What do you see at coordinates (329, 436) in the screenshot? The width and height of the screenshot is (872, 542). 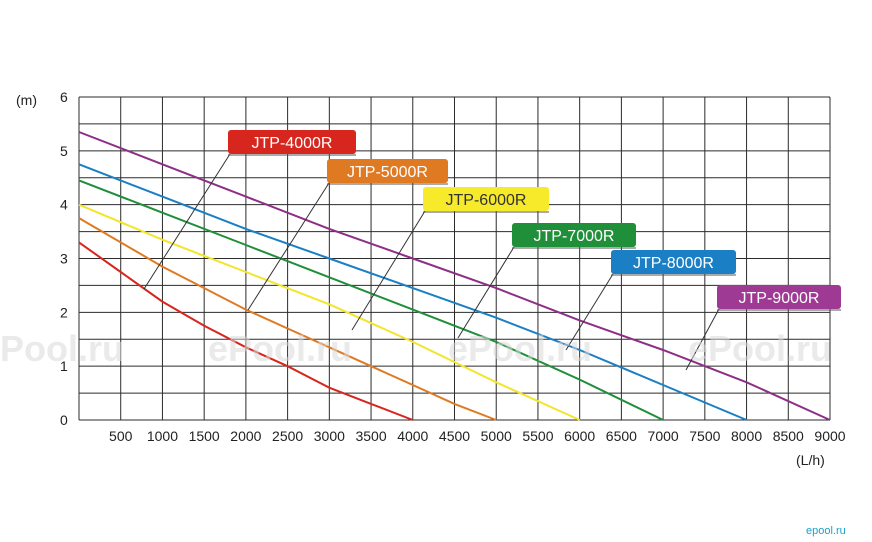 I see `x-tick-label: 3000` at bounding box center [329, 436].